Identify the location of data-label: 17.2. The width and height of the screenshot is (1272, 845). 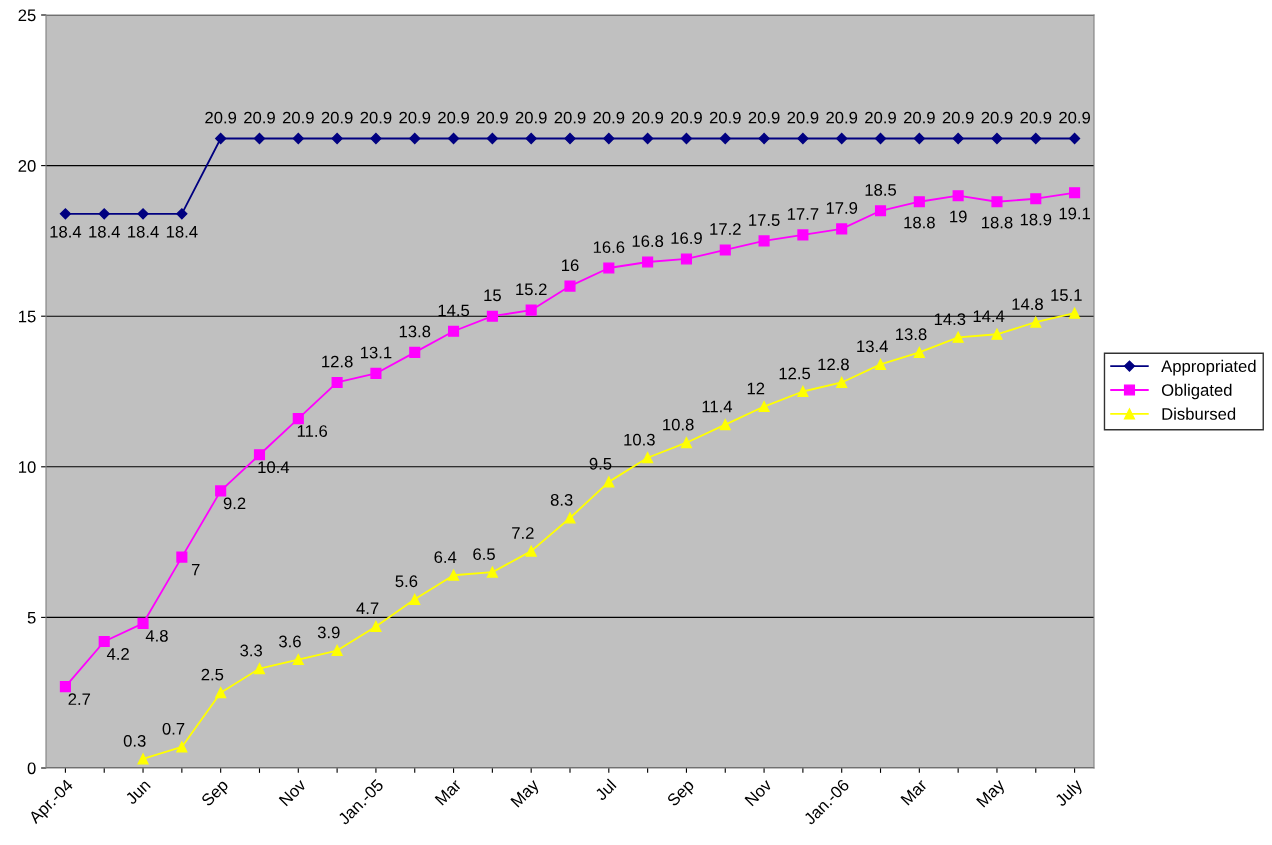
(725, 229).